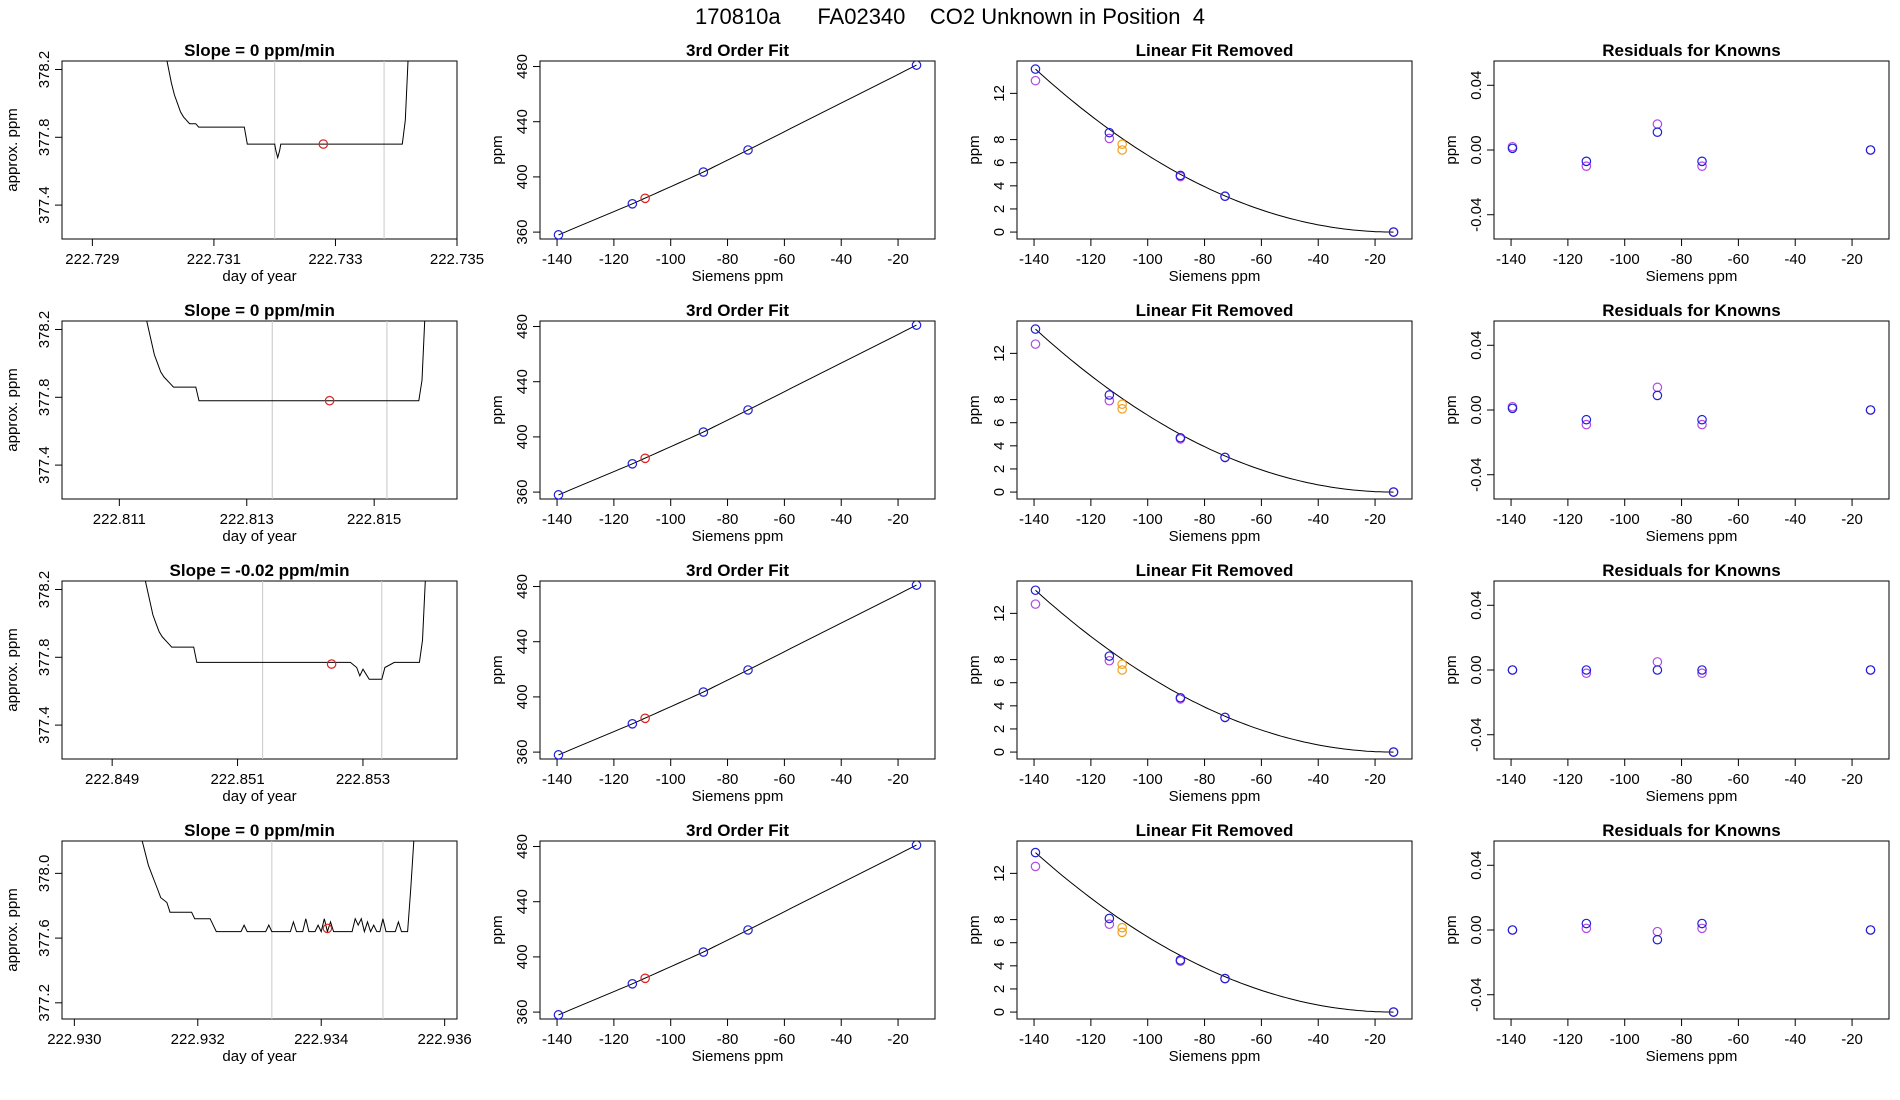  Describe the element at coordinates (12, 409) in the screenshot. I see `y-axis-label: approx. ppm` at that location.